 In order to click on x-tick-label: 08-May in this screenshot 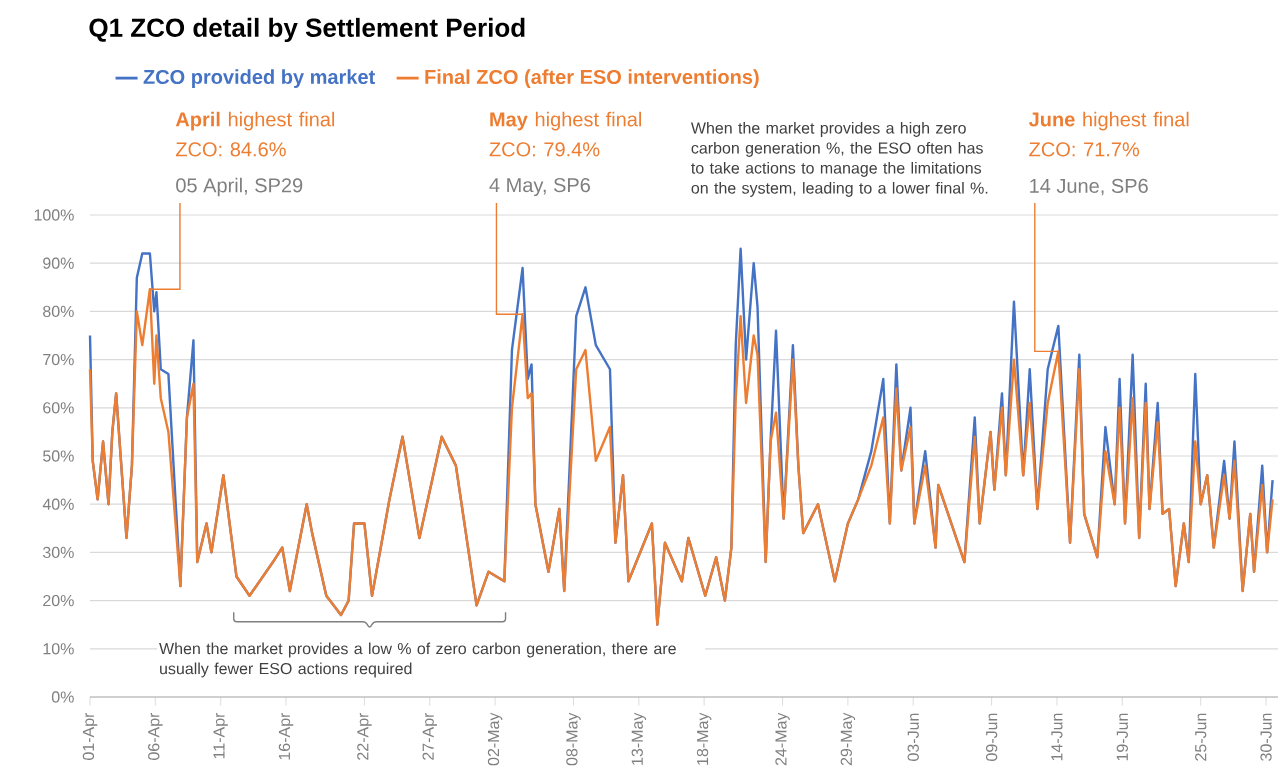, I will do `click(573, 739)`.